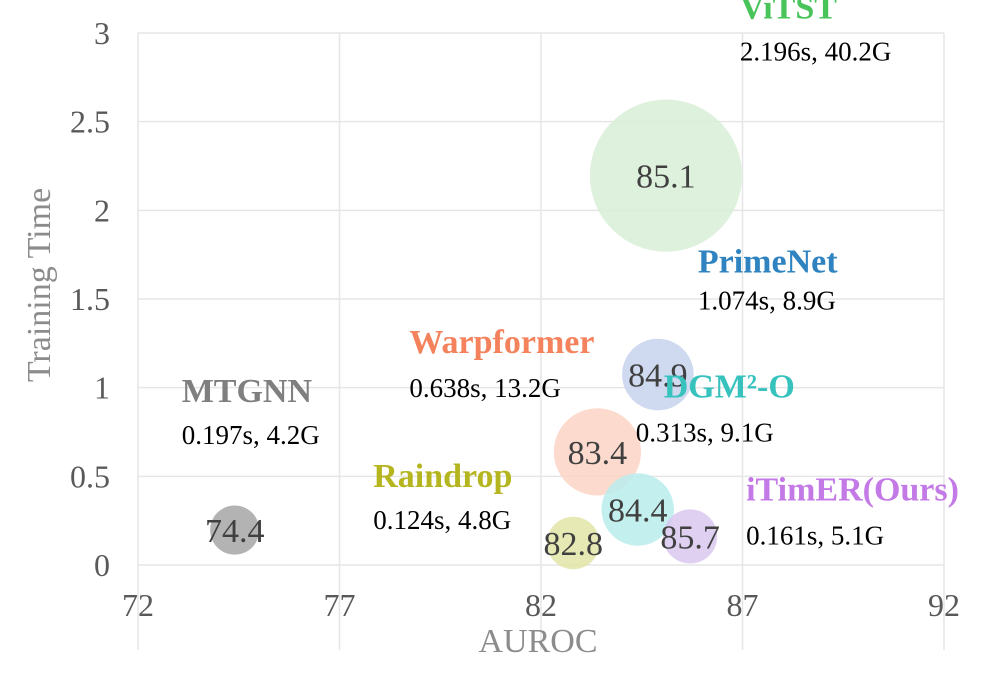 Image resolution: width=997 pixels, height=687 pixels. Describe the element at coordinates (485, 388) in the screenshot. I see `model-stats-warpformer: 0.638s, 13.2G` at that location.